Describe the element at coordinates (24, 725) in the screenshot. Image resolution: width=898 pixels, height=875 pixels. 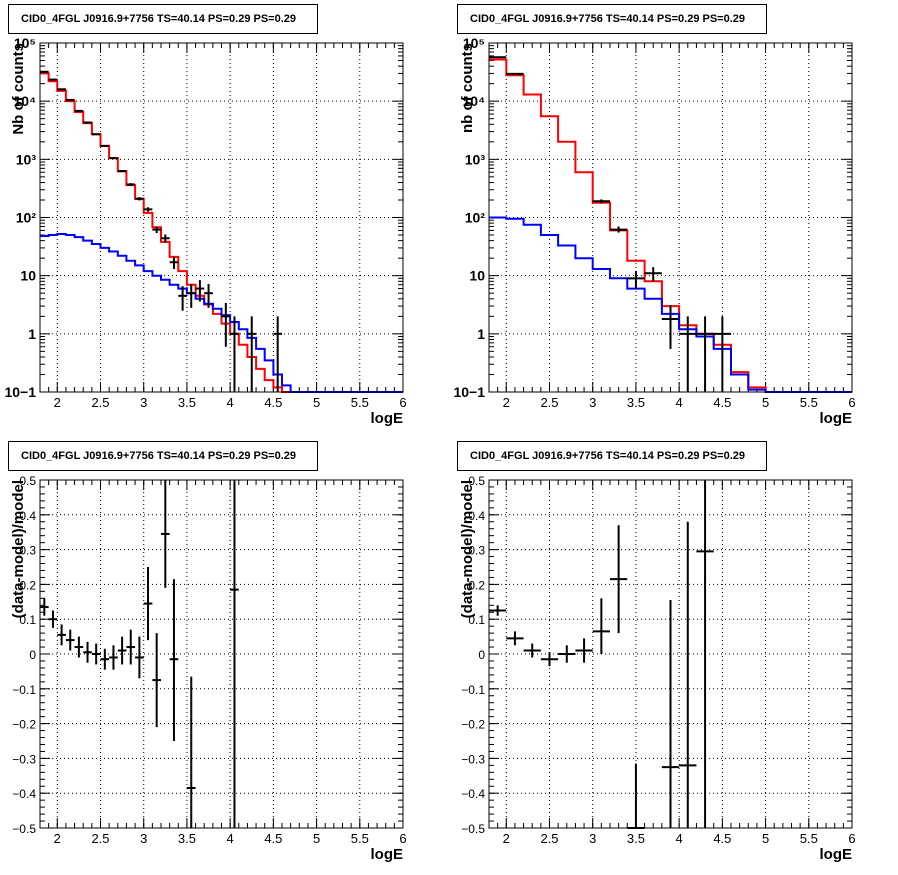
I see `bottom-left-y-tick-label: −0.2` at that location.